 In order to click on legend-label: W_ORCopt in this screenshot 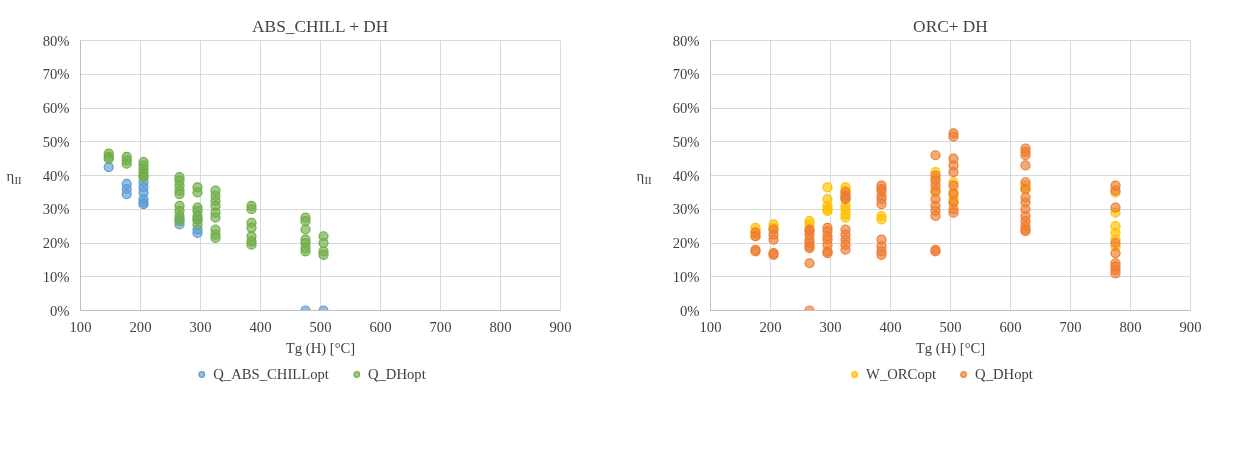, I will do `click(901, 374)`.